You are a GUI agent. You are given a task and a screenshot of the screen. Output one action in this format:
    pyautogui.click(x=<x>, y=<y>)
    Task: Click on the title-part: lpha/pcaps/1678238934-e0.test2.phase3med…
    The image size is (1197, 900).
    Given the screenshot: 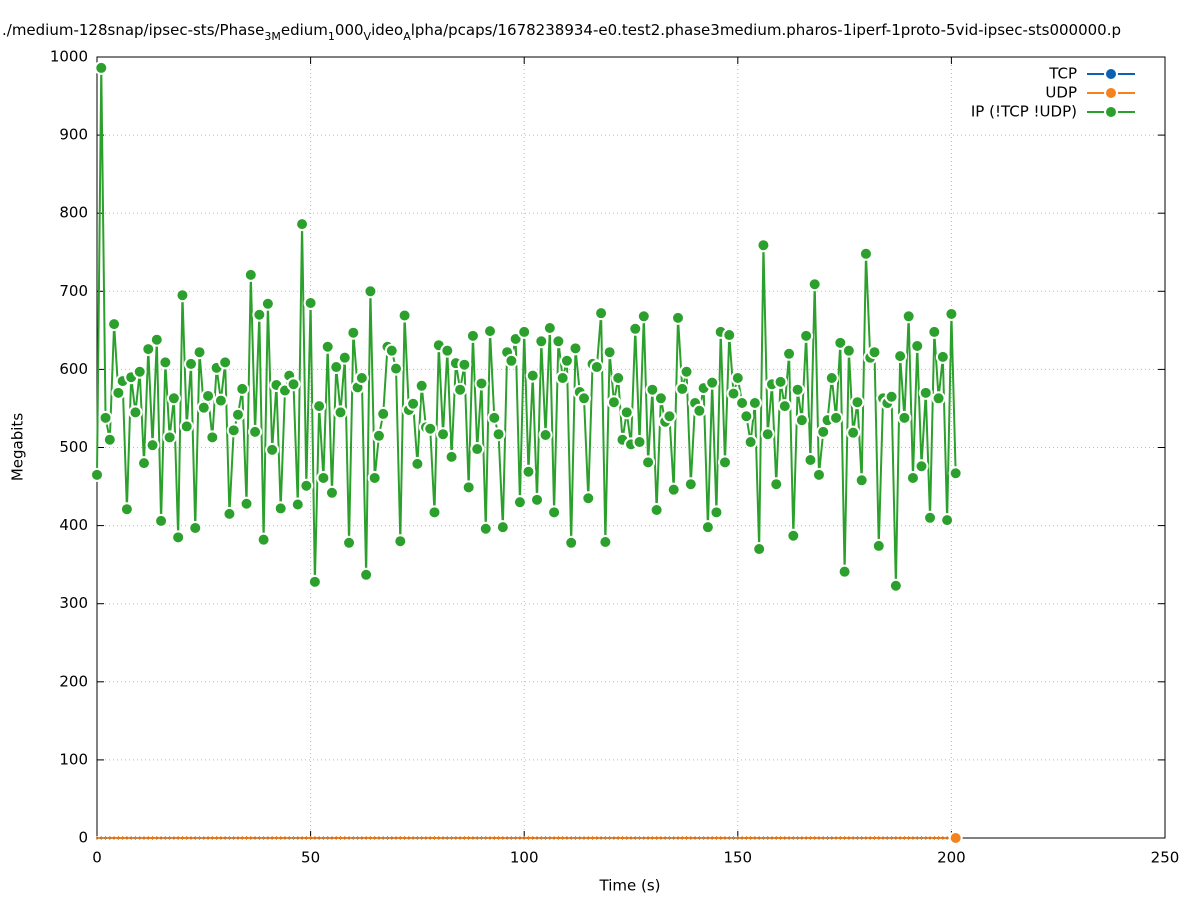 What is the action you would take?
    pyautogui.click(x=766, y=30)
    